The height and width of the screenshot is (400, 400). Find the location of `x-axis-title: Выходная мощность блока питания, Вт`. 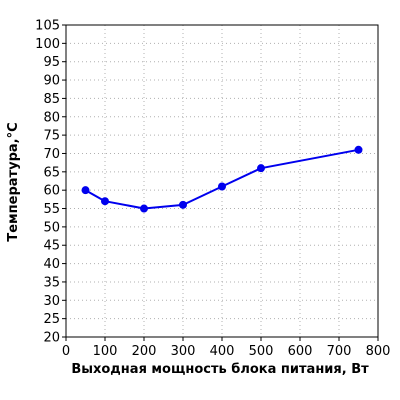

x-axis-title: Выходная мощность блока питания, Вт is located at coordinates (220, 369).